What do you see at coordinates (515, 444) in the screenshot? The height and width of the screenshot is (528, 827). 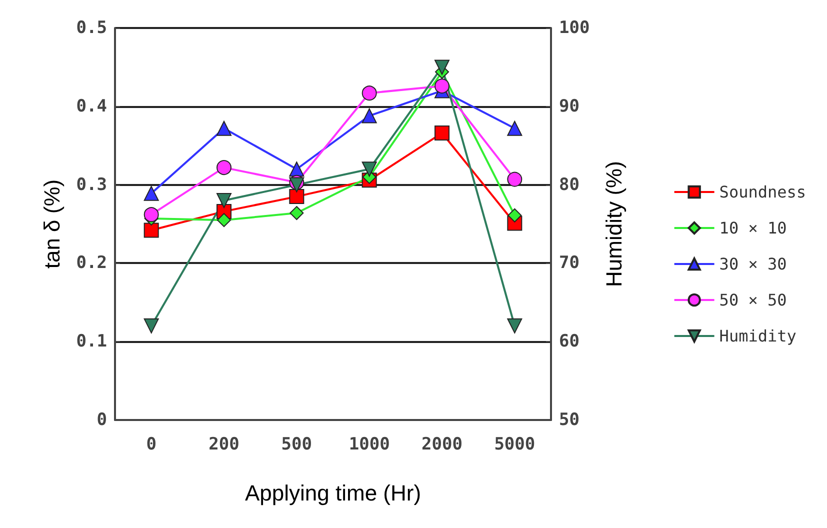 I see `x-tick-label: 5000` at bounding box center [515, 444].